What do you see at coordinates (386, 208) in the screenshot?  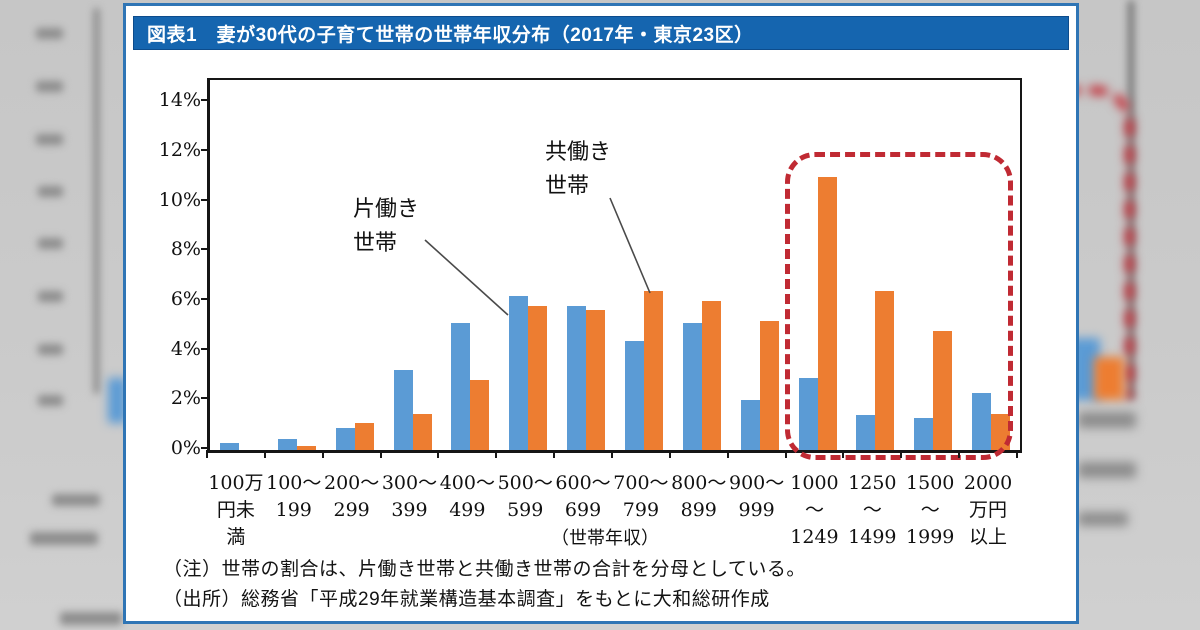 I see `annotation-text: 片働き` at bounding box center [386, 208].